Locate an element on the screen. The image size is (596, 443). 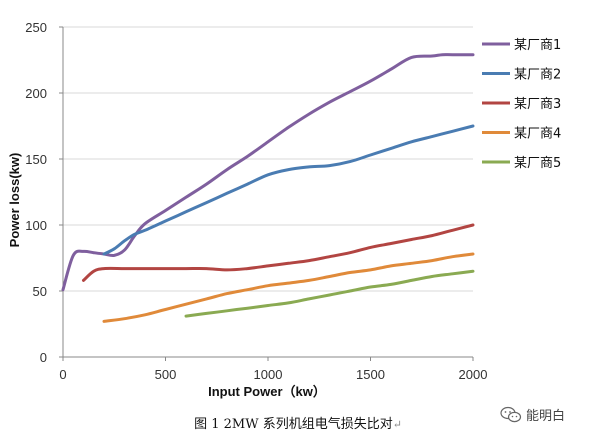
caption-text: 图 1 2MW 系列机组电气损失比对 is located at coordinates (293, 424).